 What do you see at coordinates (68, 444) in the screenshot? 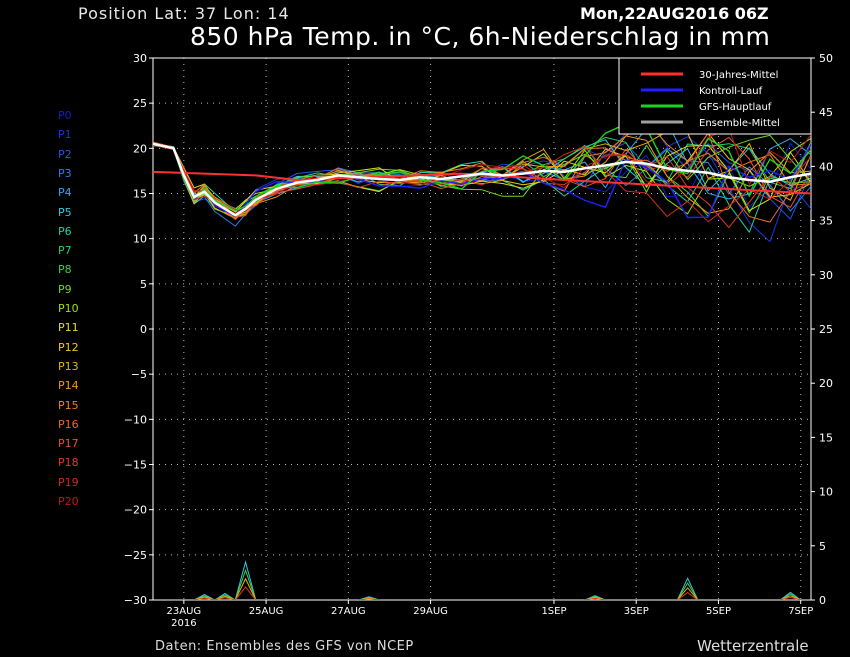
I see `member-label-p17: P17` at bounding box center [68, 444].